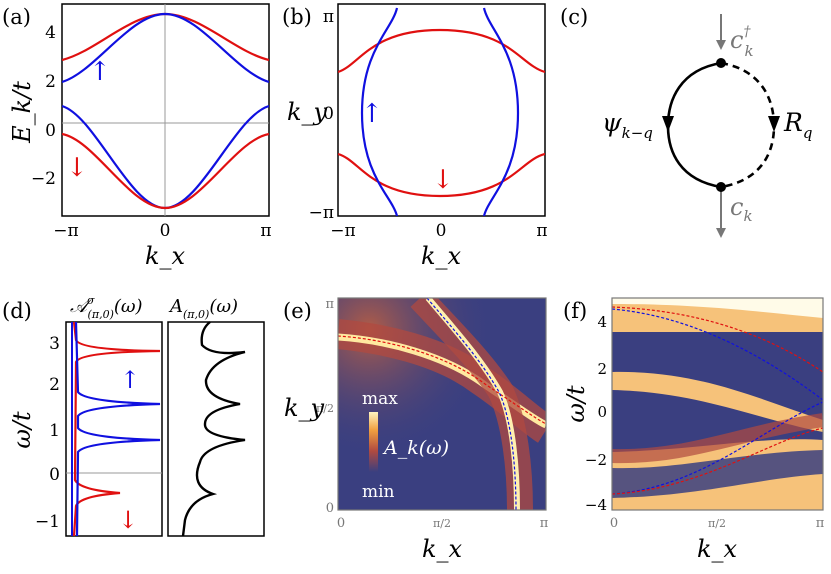  Describe the element at coordinates (443, 180) in the screenshot. I see `panel-b-down-arrow: ↓` at that location.